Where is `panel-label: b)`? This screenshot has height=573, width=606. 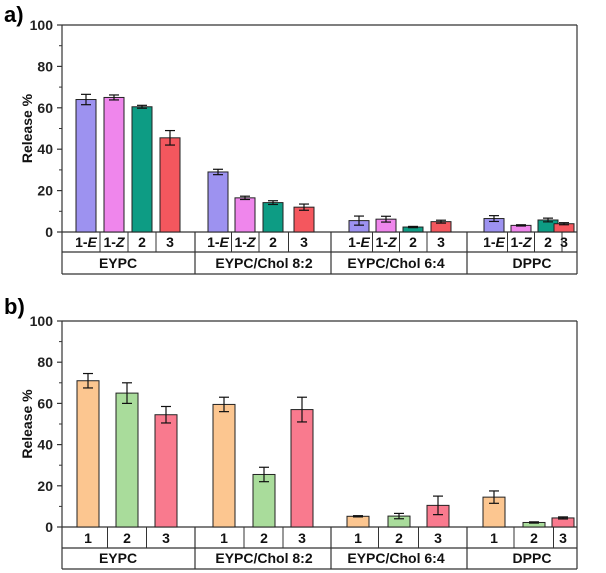
panel-label: b) is located at coordinates (14, 306).